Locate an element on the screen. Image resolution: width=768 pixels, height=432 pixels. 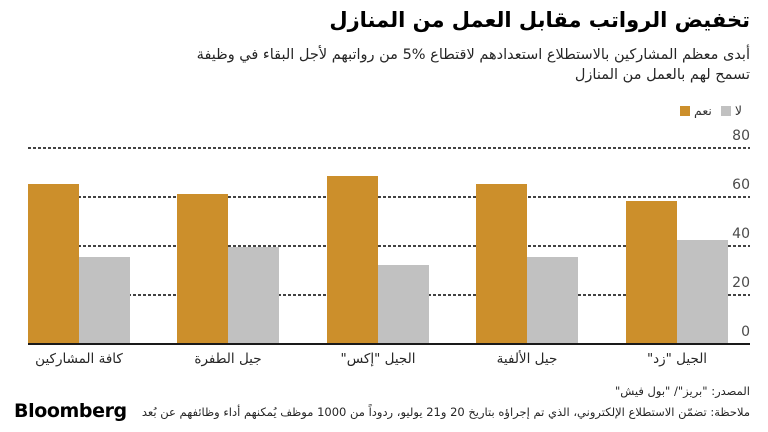
chart-legend: نعم لا is located at coordinates (711, 110).